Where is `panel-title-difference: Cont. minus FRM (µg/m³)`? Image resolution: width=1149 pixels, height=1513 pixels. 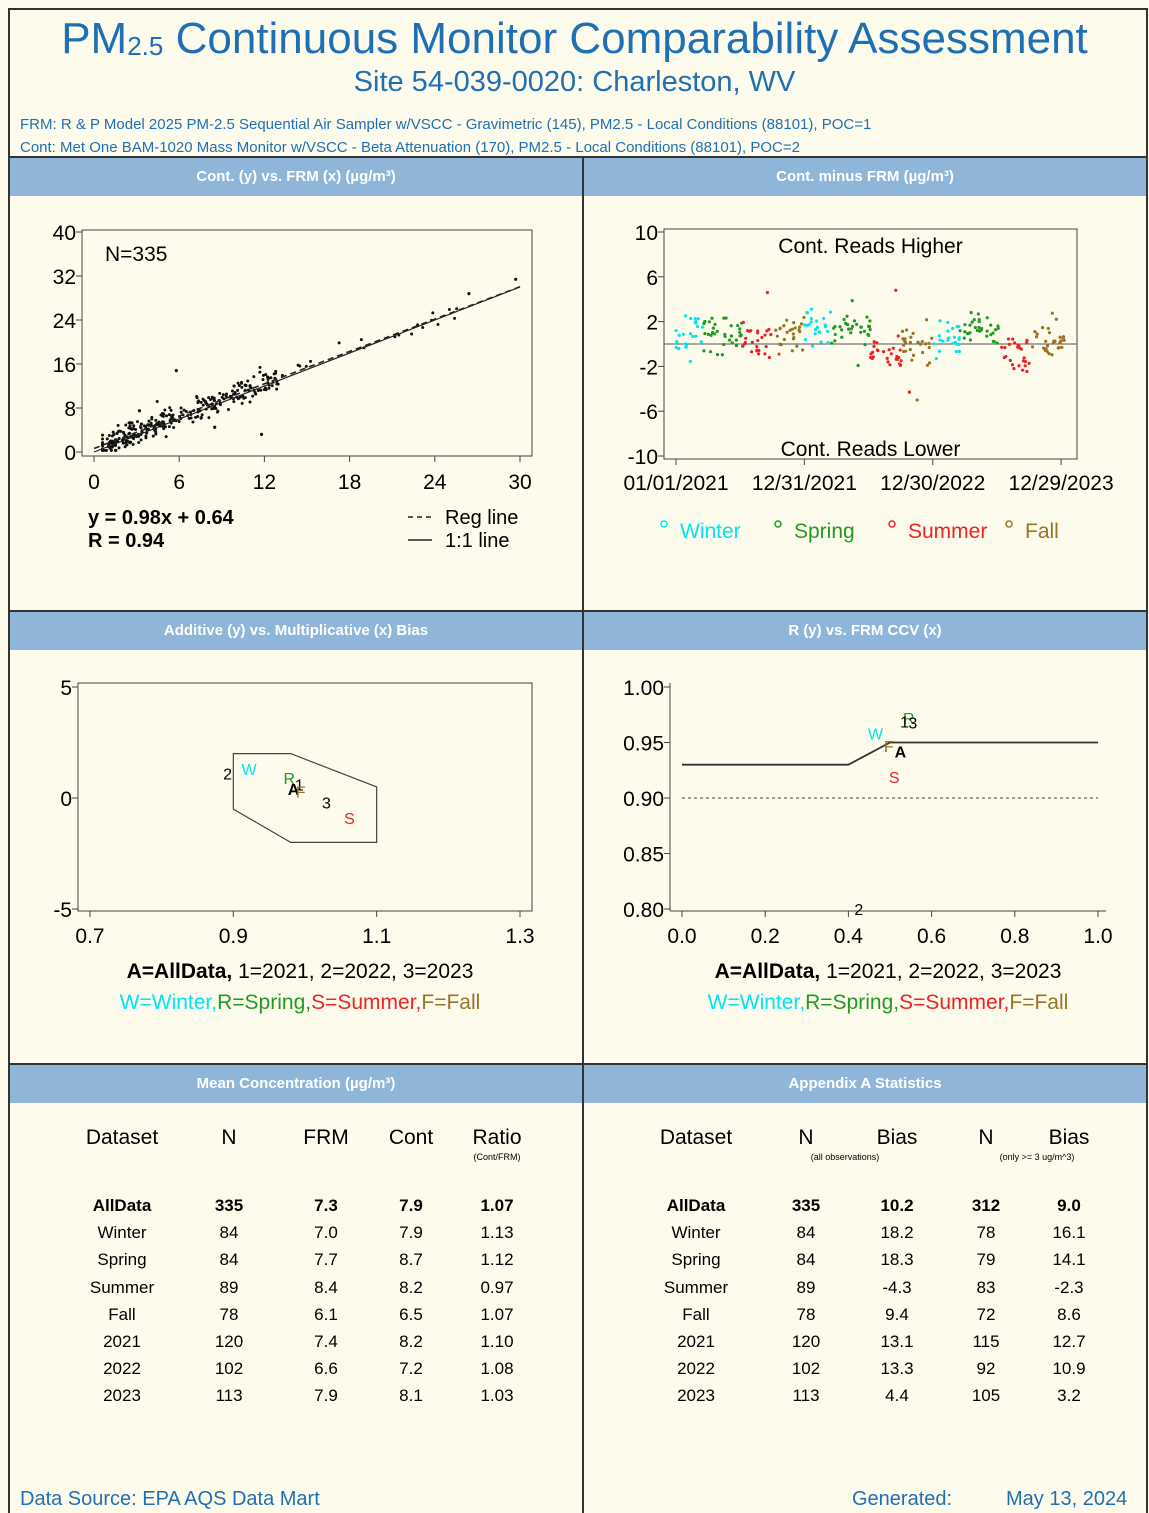 panel-title-difference: Cont. minus FRM (µg/m³) is located at coordinates (865, 177).